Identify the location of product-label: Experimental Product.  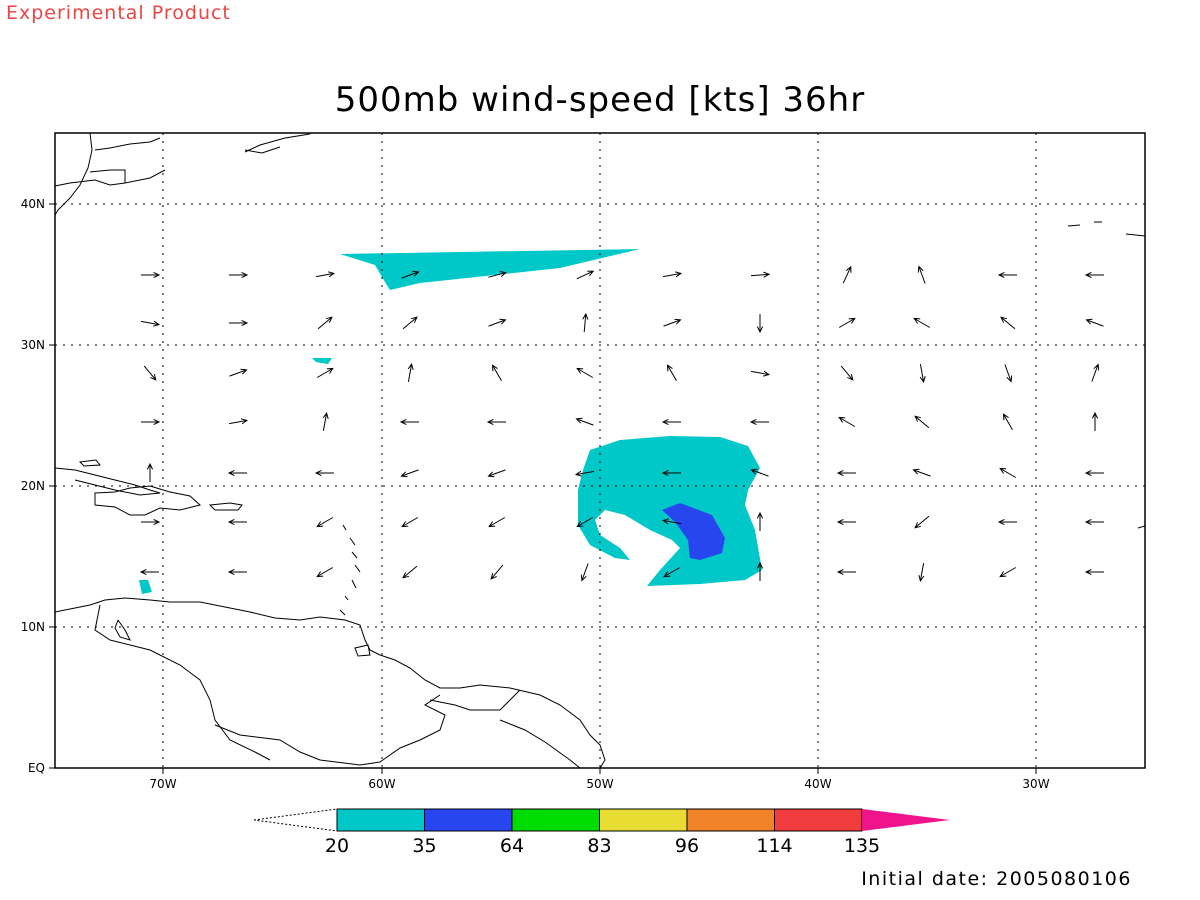
(118, 13).